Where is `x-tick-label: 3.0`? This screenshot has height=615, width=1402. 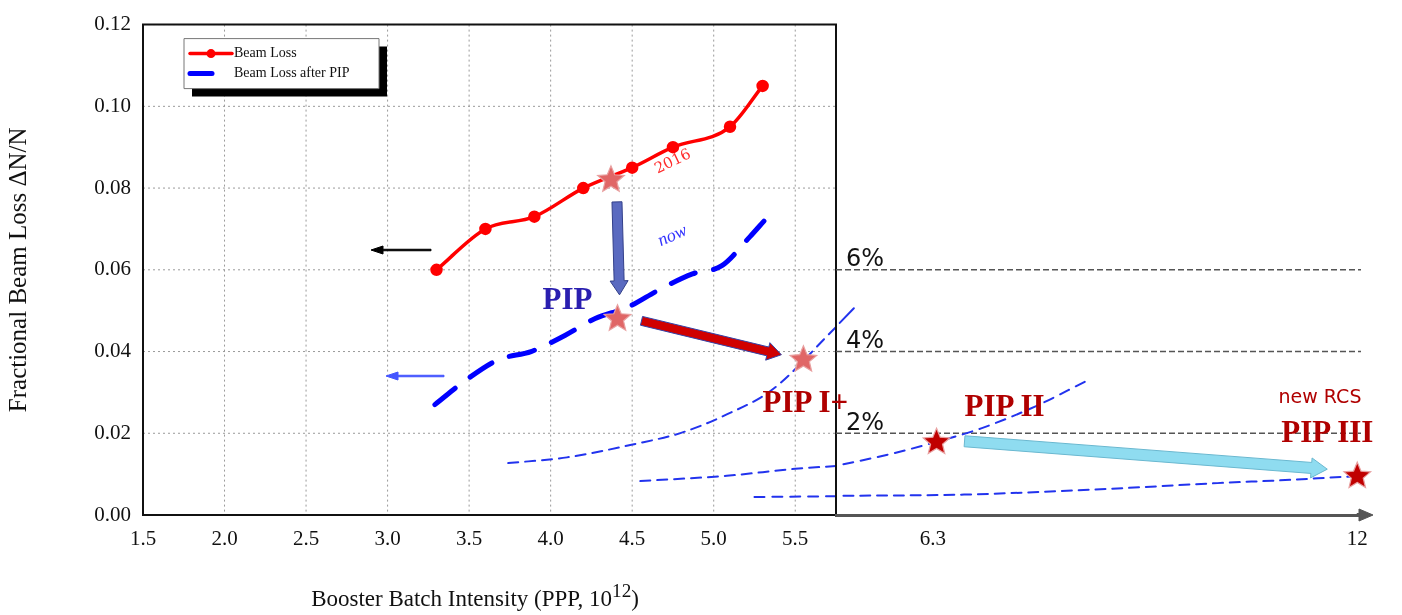
x-tick-label: 3.0 is located at coordinates (387, 538).